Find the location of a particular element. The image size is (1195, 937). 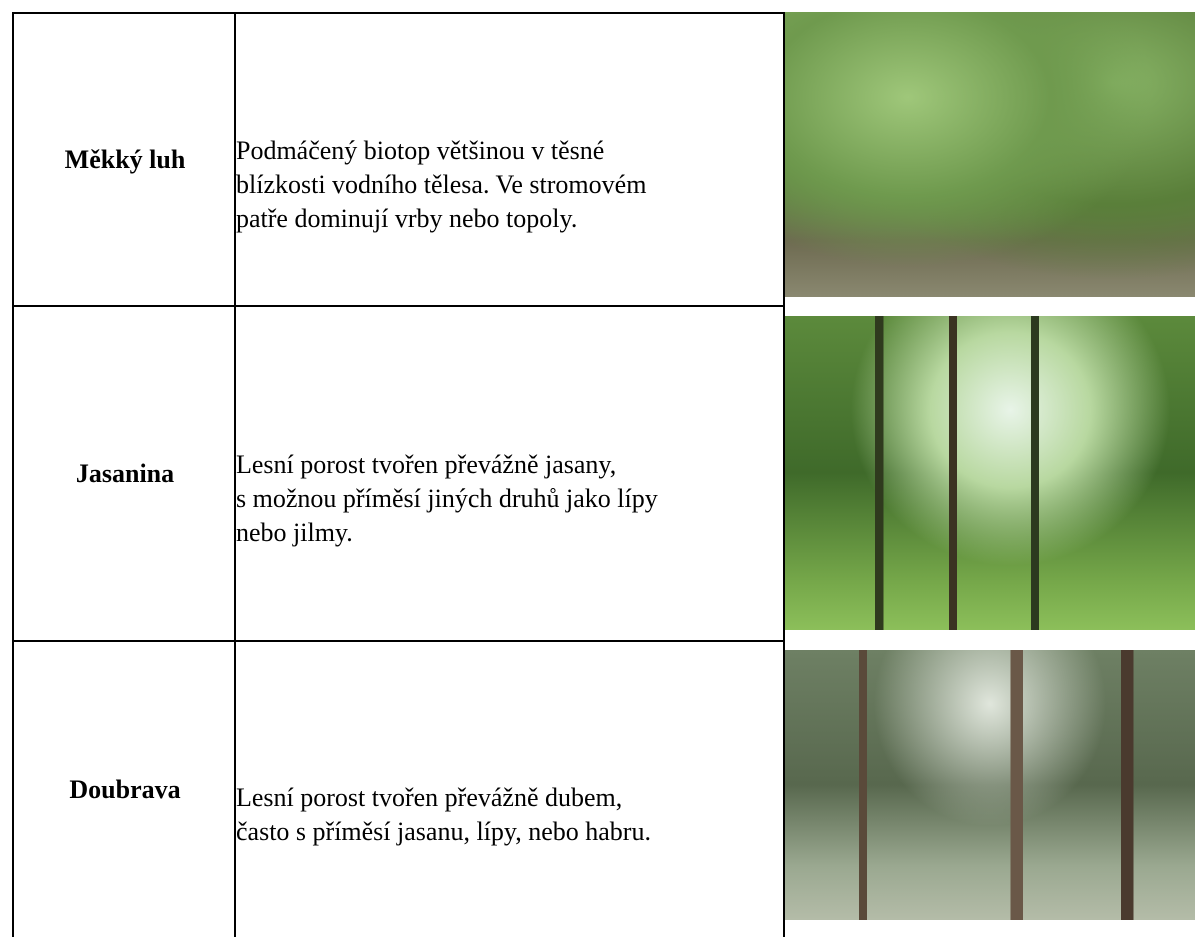

row-name: Jasanina is located at coordinates (124, 472).